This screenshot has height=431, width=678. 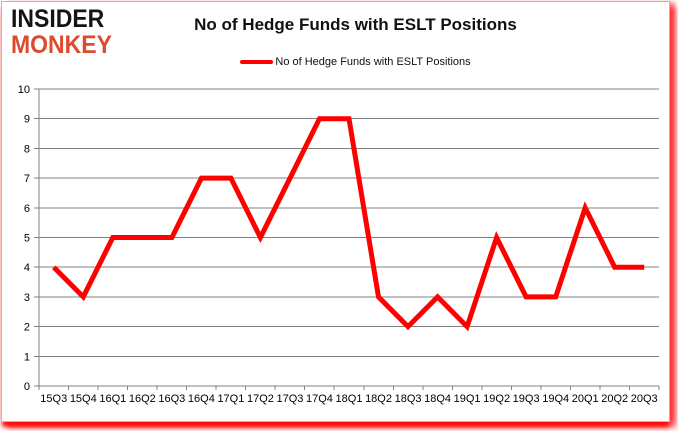 What do you see at coordinates (378, 399) in the screenshot?
I see `x-tick-label: 18Q2` at bounding box center [378, 399].